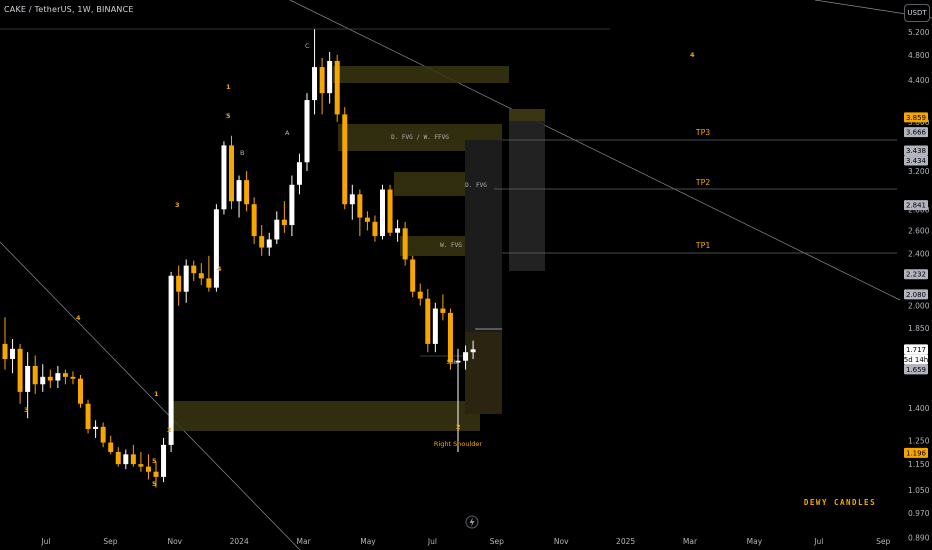 This screenshot has height=550, width=932. What do you see at coordinates (169, 430) in the screenshot?
I see `wave-label-2-bottom: 2` at bounding box center [169, 430].